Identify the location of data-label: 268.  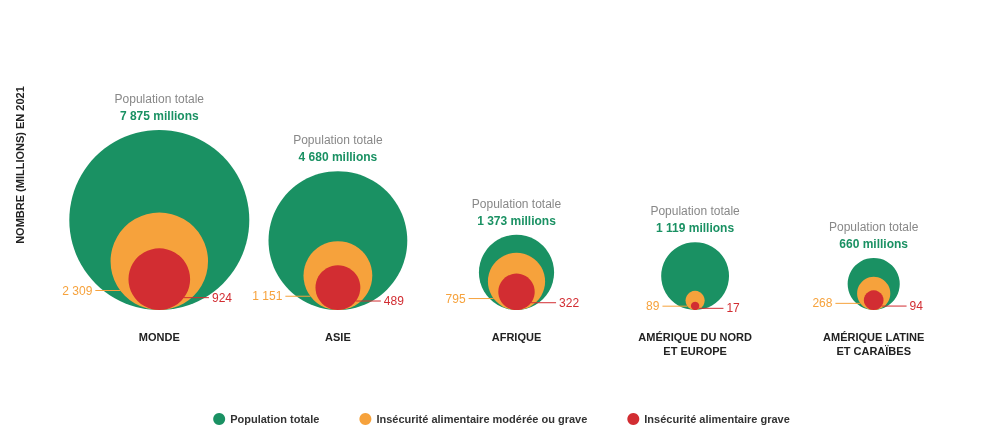
(822, 303).